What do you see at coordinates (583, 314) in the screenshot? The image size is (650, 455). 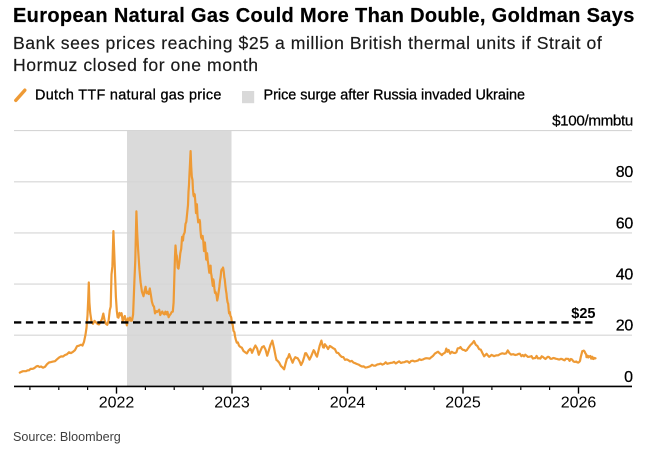 I see `svg-text: $25` at bounding box center [583, 314].